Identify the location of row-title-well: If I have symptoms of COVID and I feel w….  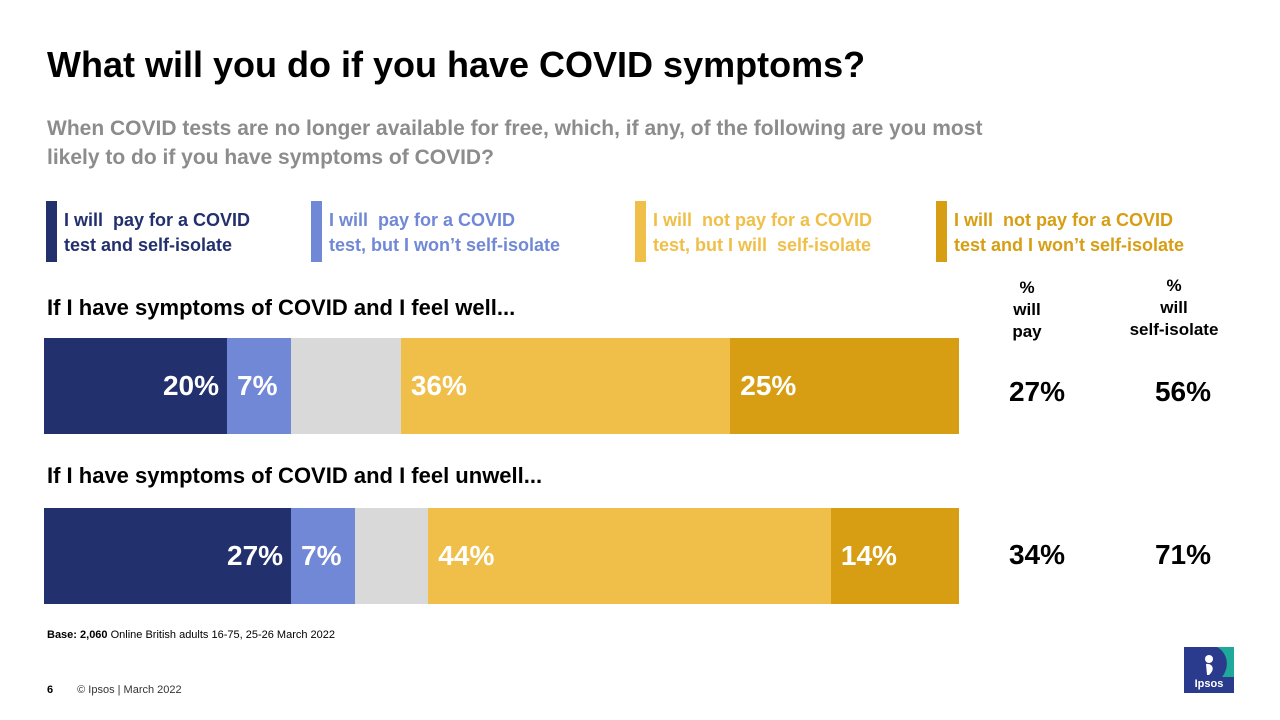
(281, 307).